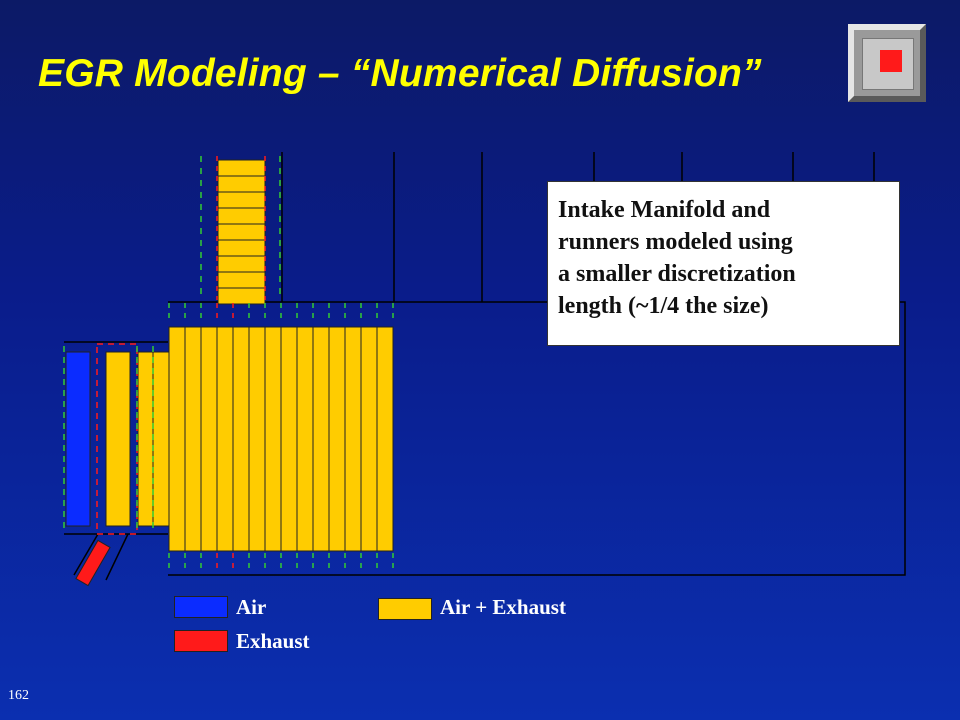 This screenshot has height=720, width=960. I want to click on page-number: 162, so click(18, 695).